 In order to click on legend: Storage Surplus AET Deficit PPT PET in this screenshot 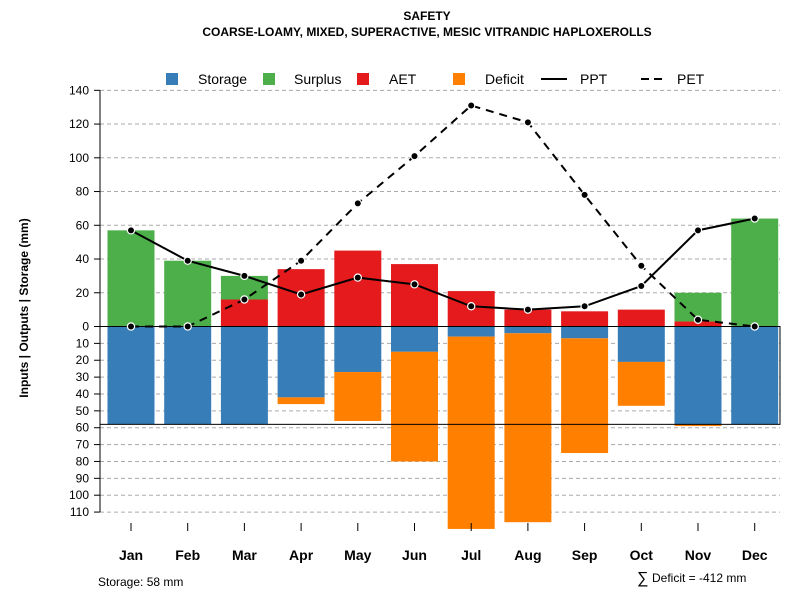, I will do `click(435, 79)`.